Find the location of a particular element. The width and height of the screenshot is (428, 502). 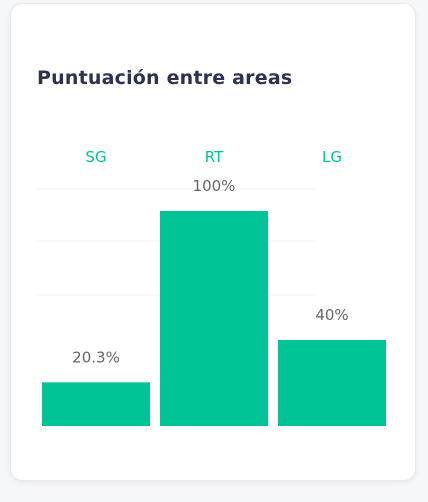

value-label-rt: 100% is located at coordinates (214, 186).